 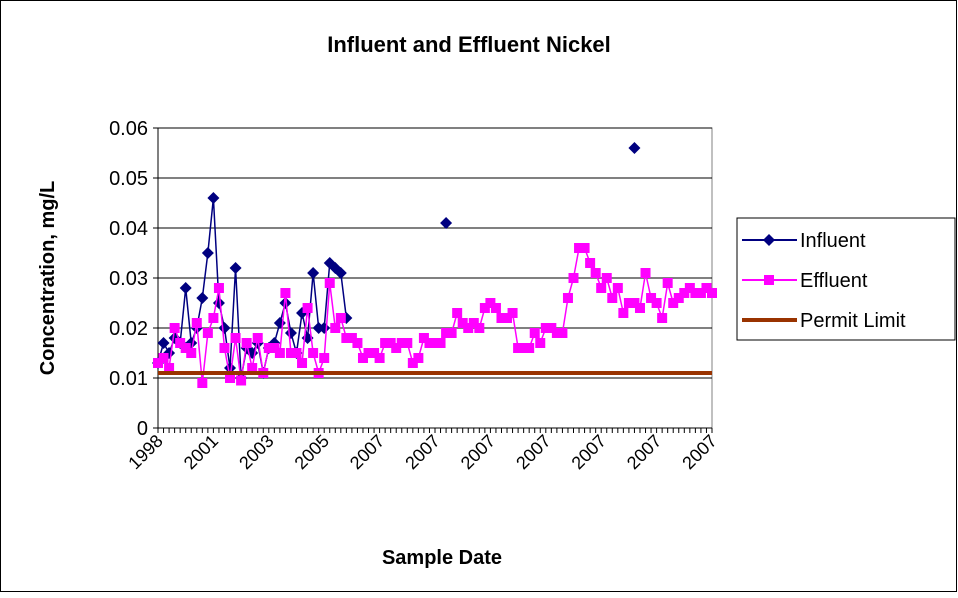 I want to click on y-tick-label: 0.06, so click(x=128, y=129).